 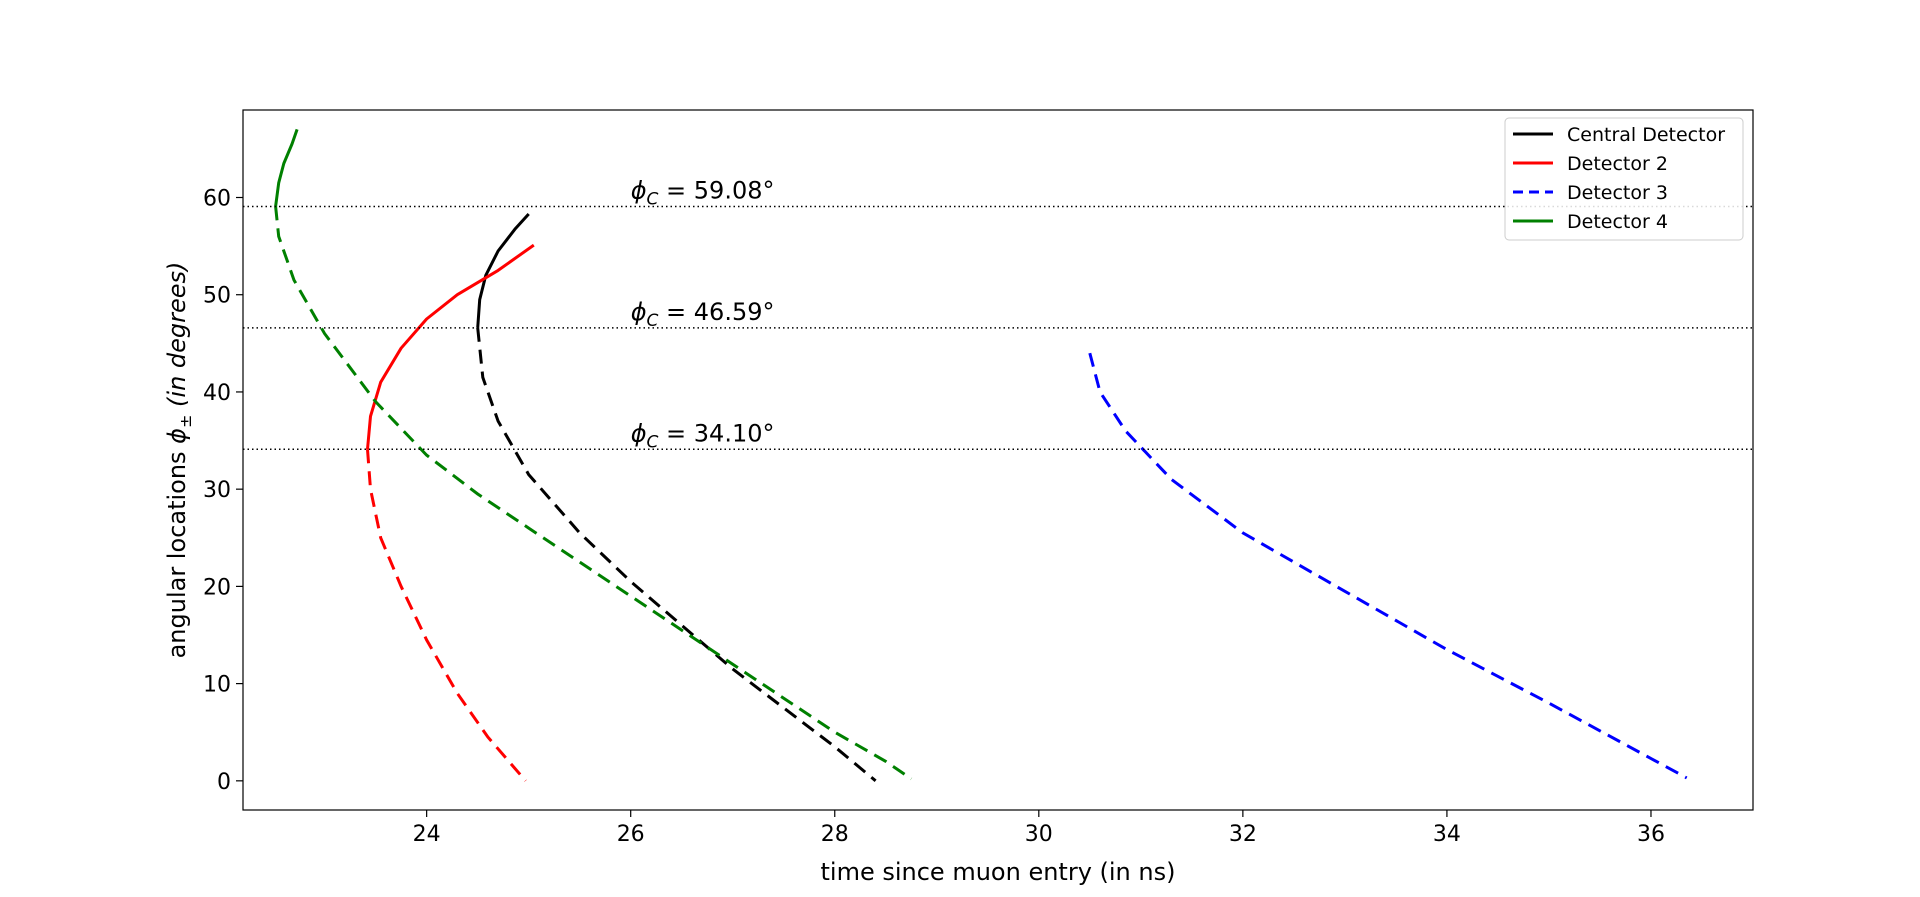 What do you see at coordinates (1388, 566) in the screenshot?
I see `detector-3-dashed-line` at bounding box center [1388, 566].